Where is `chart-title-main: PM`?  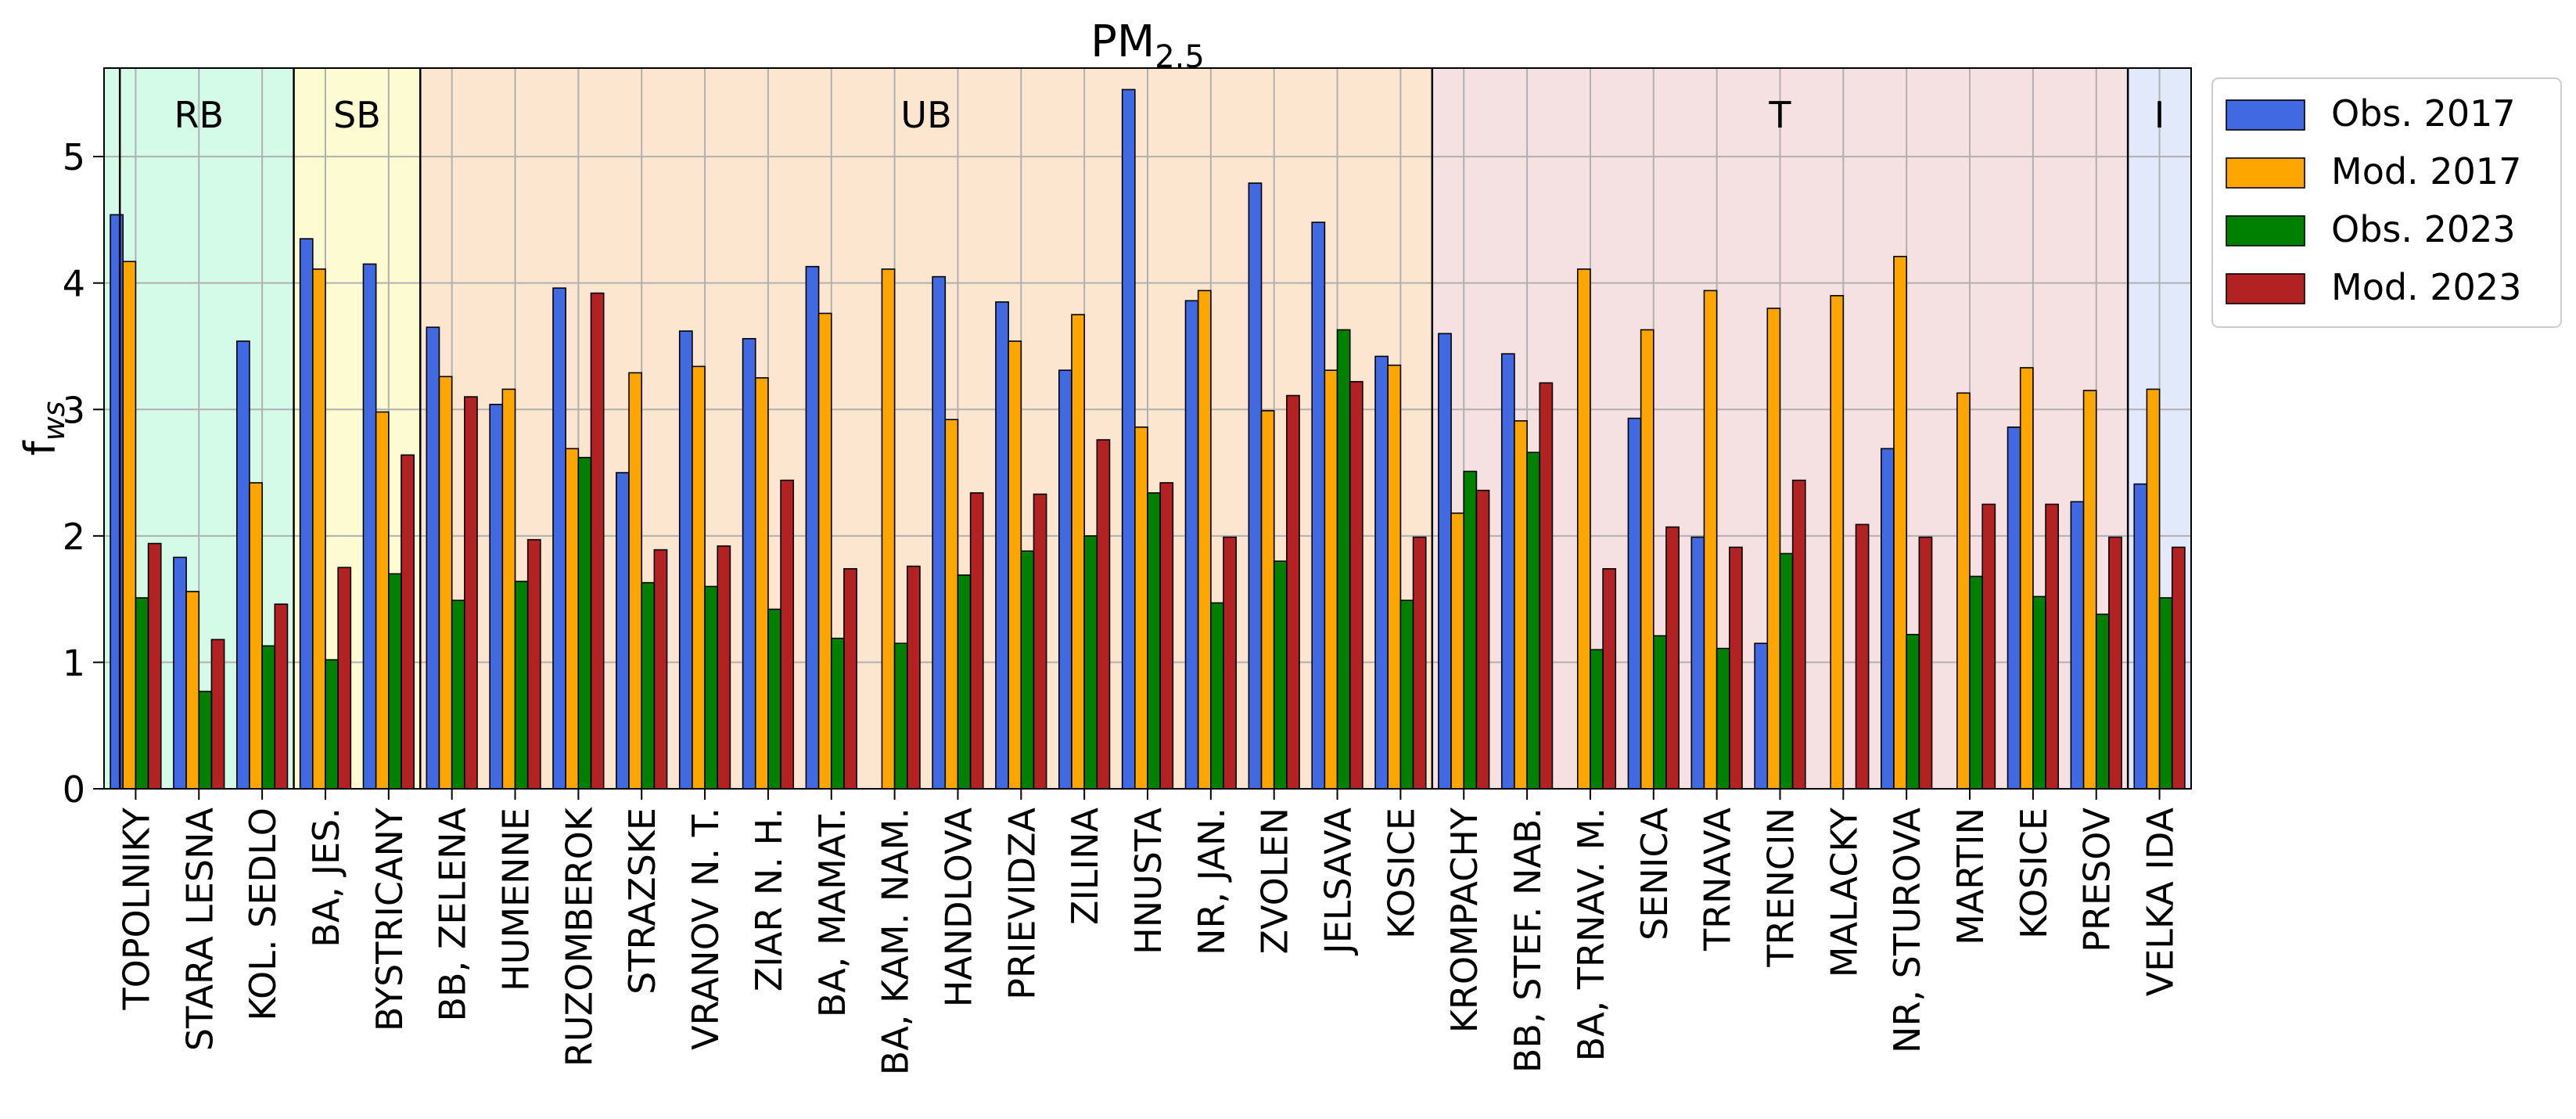
chart-title-main: PM is located at coordinates (1122, 41).